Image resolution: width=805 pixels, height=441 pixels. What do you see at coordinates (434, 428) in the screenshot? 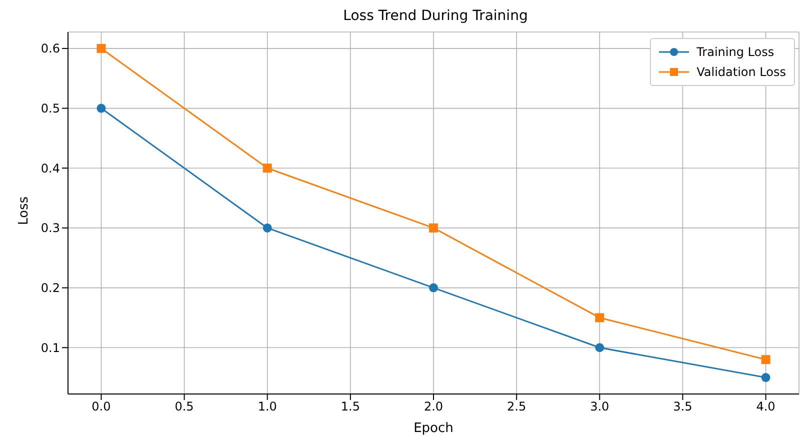
I see `x-axis-title: Epoch` at bounding box center [434, 428].